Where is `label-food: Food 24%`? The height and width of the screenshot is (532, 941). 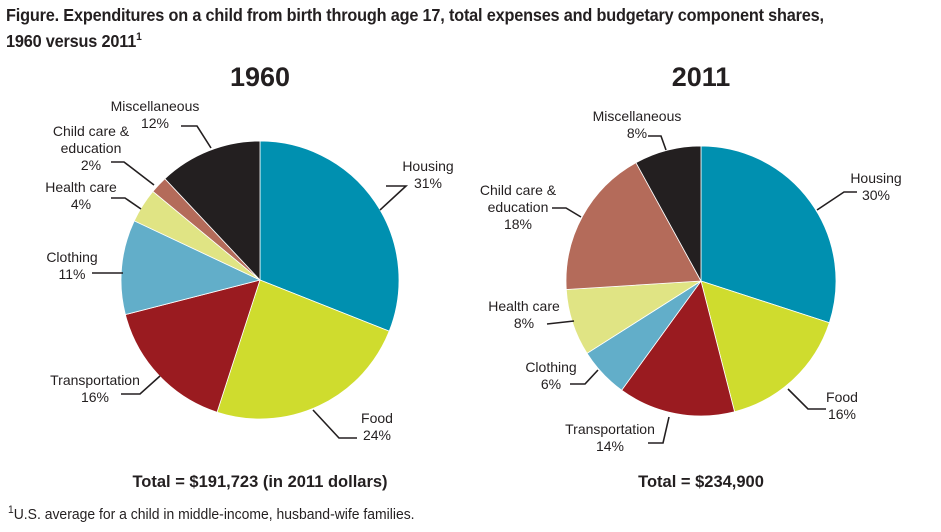 label-food: Food 24% is located at coordinates (377, 426).